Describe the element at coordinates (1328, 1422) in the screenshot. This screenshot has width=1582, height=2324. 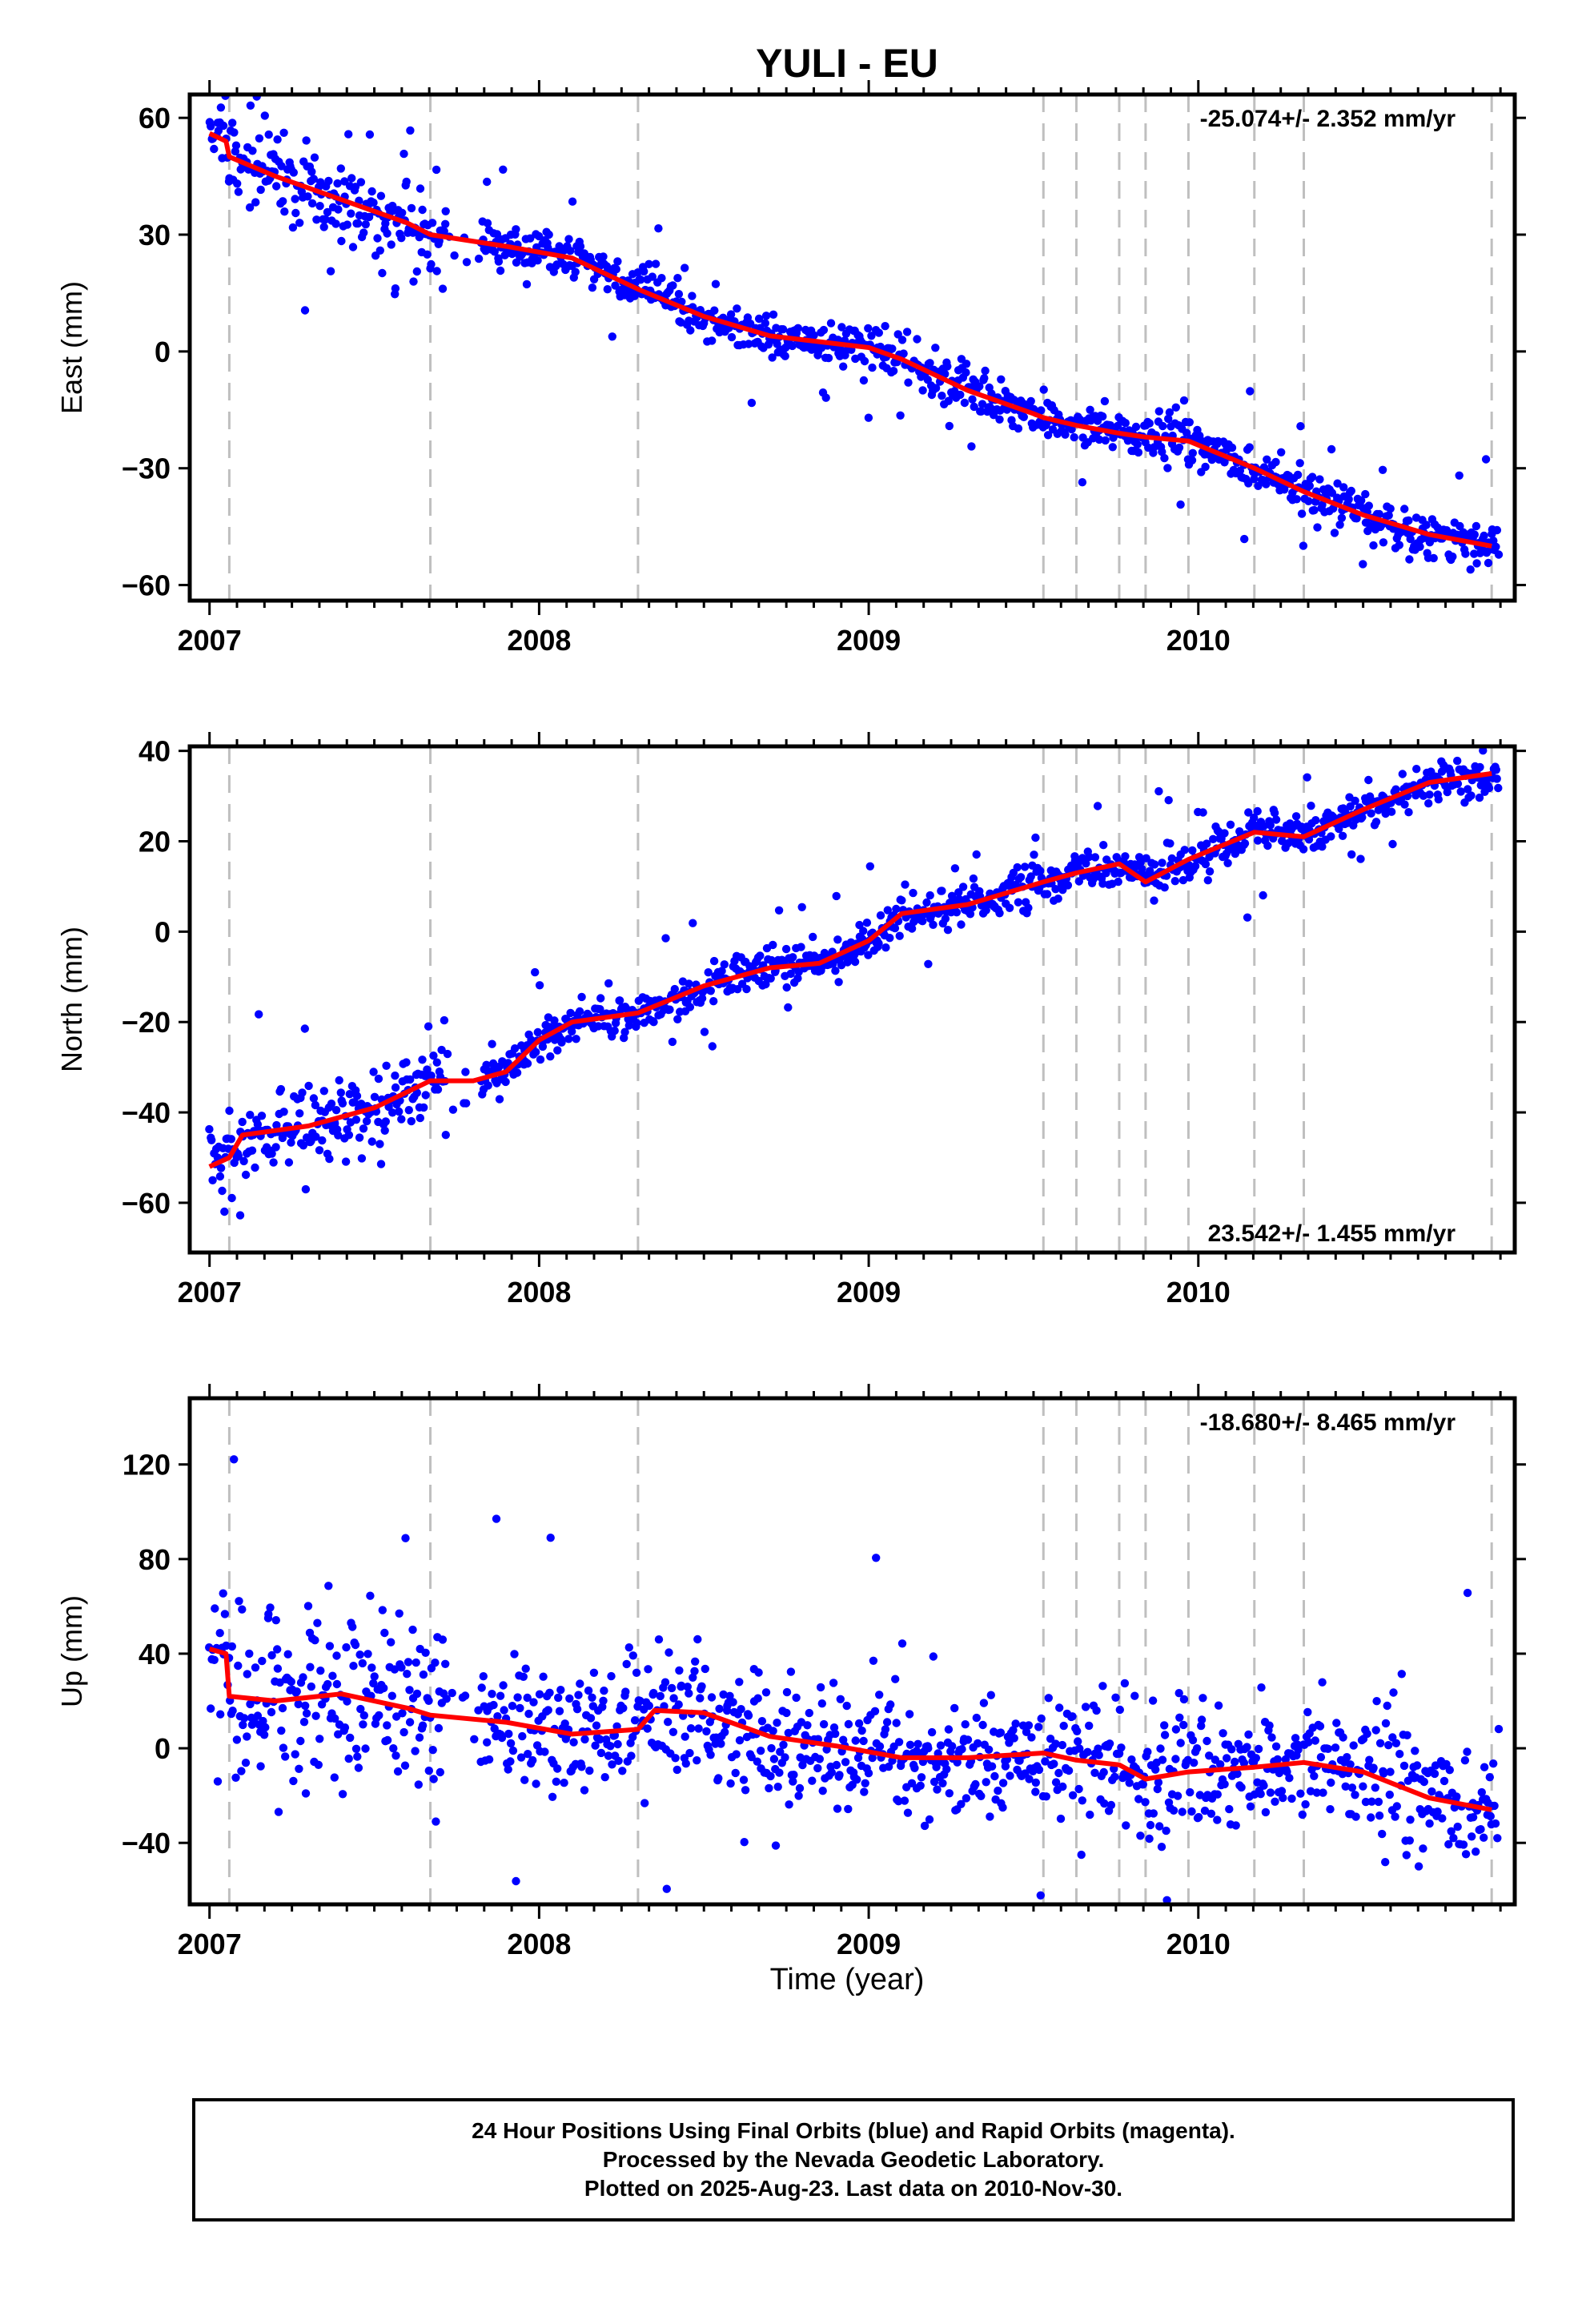
I see `rate-label: -18.680+/- 8.465 mm/yr` at that location.